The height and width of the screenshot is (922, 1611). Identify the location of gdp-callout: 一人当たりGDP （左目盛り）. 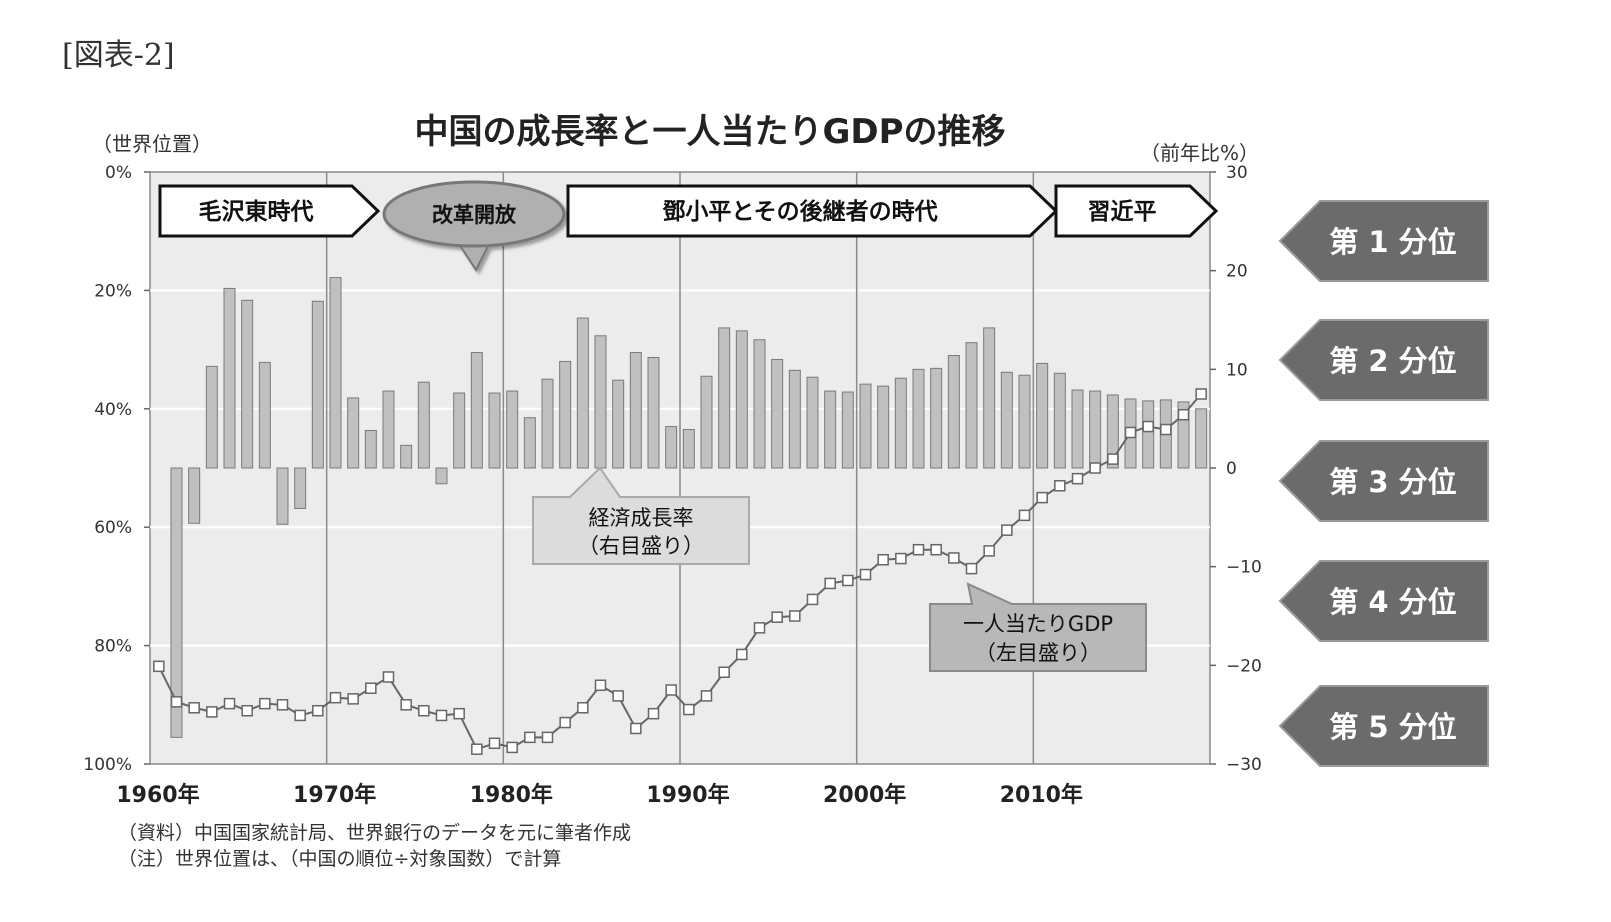
(1038, 627).